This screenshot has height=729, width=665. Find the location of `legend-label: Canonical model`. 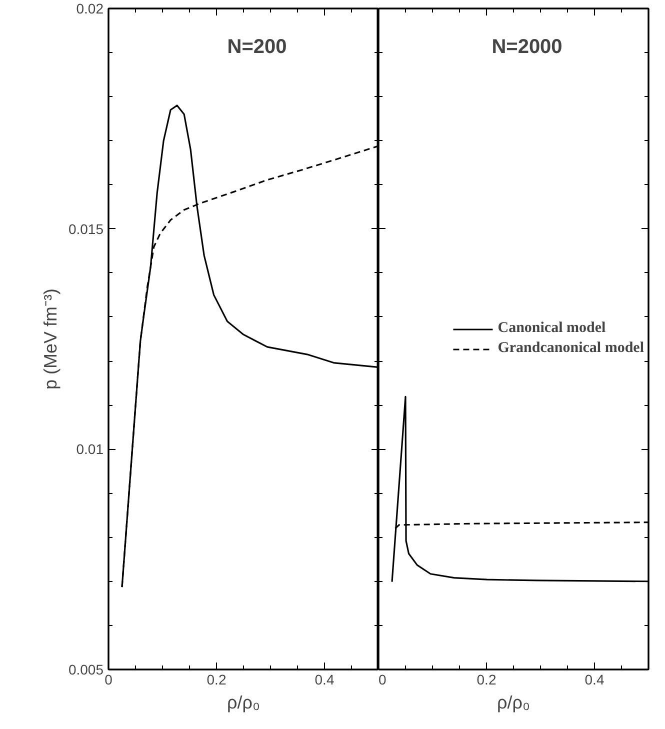

legend-label: Canonical model is located at coordinates (552, 328).